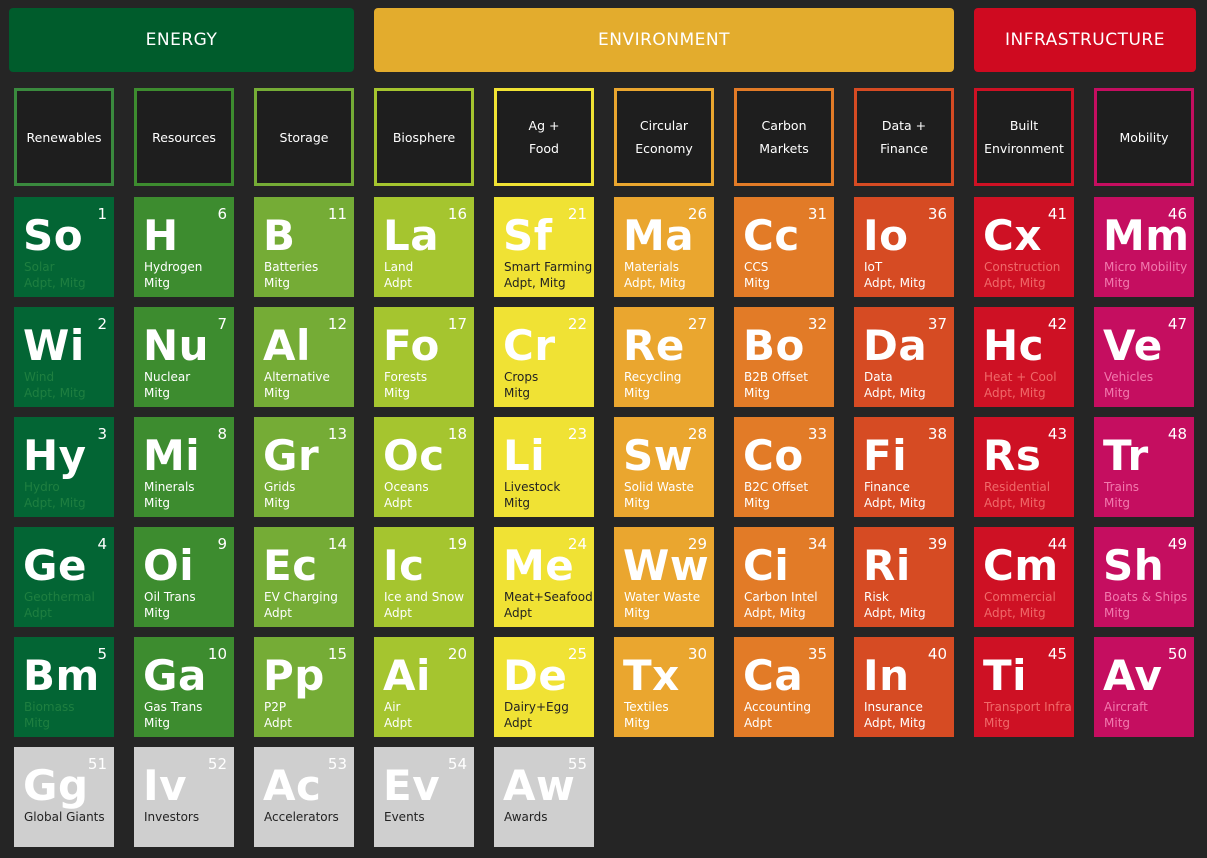 The image size is (1207, 858). Describe the element at coordinates (784, 467) in the screenshot. I see `element-tile-co: 33 Co B2C Offset Mitg` at that location.